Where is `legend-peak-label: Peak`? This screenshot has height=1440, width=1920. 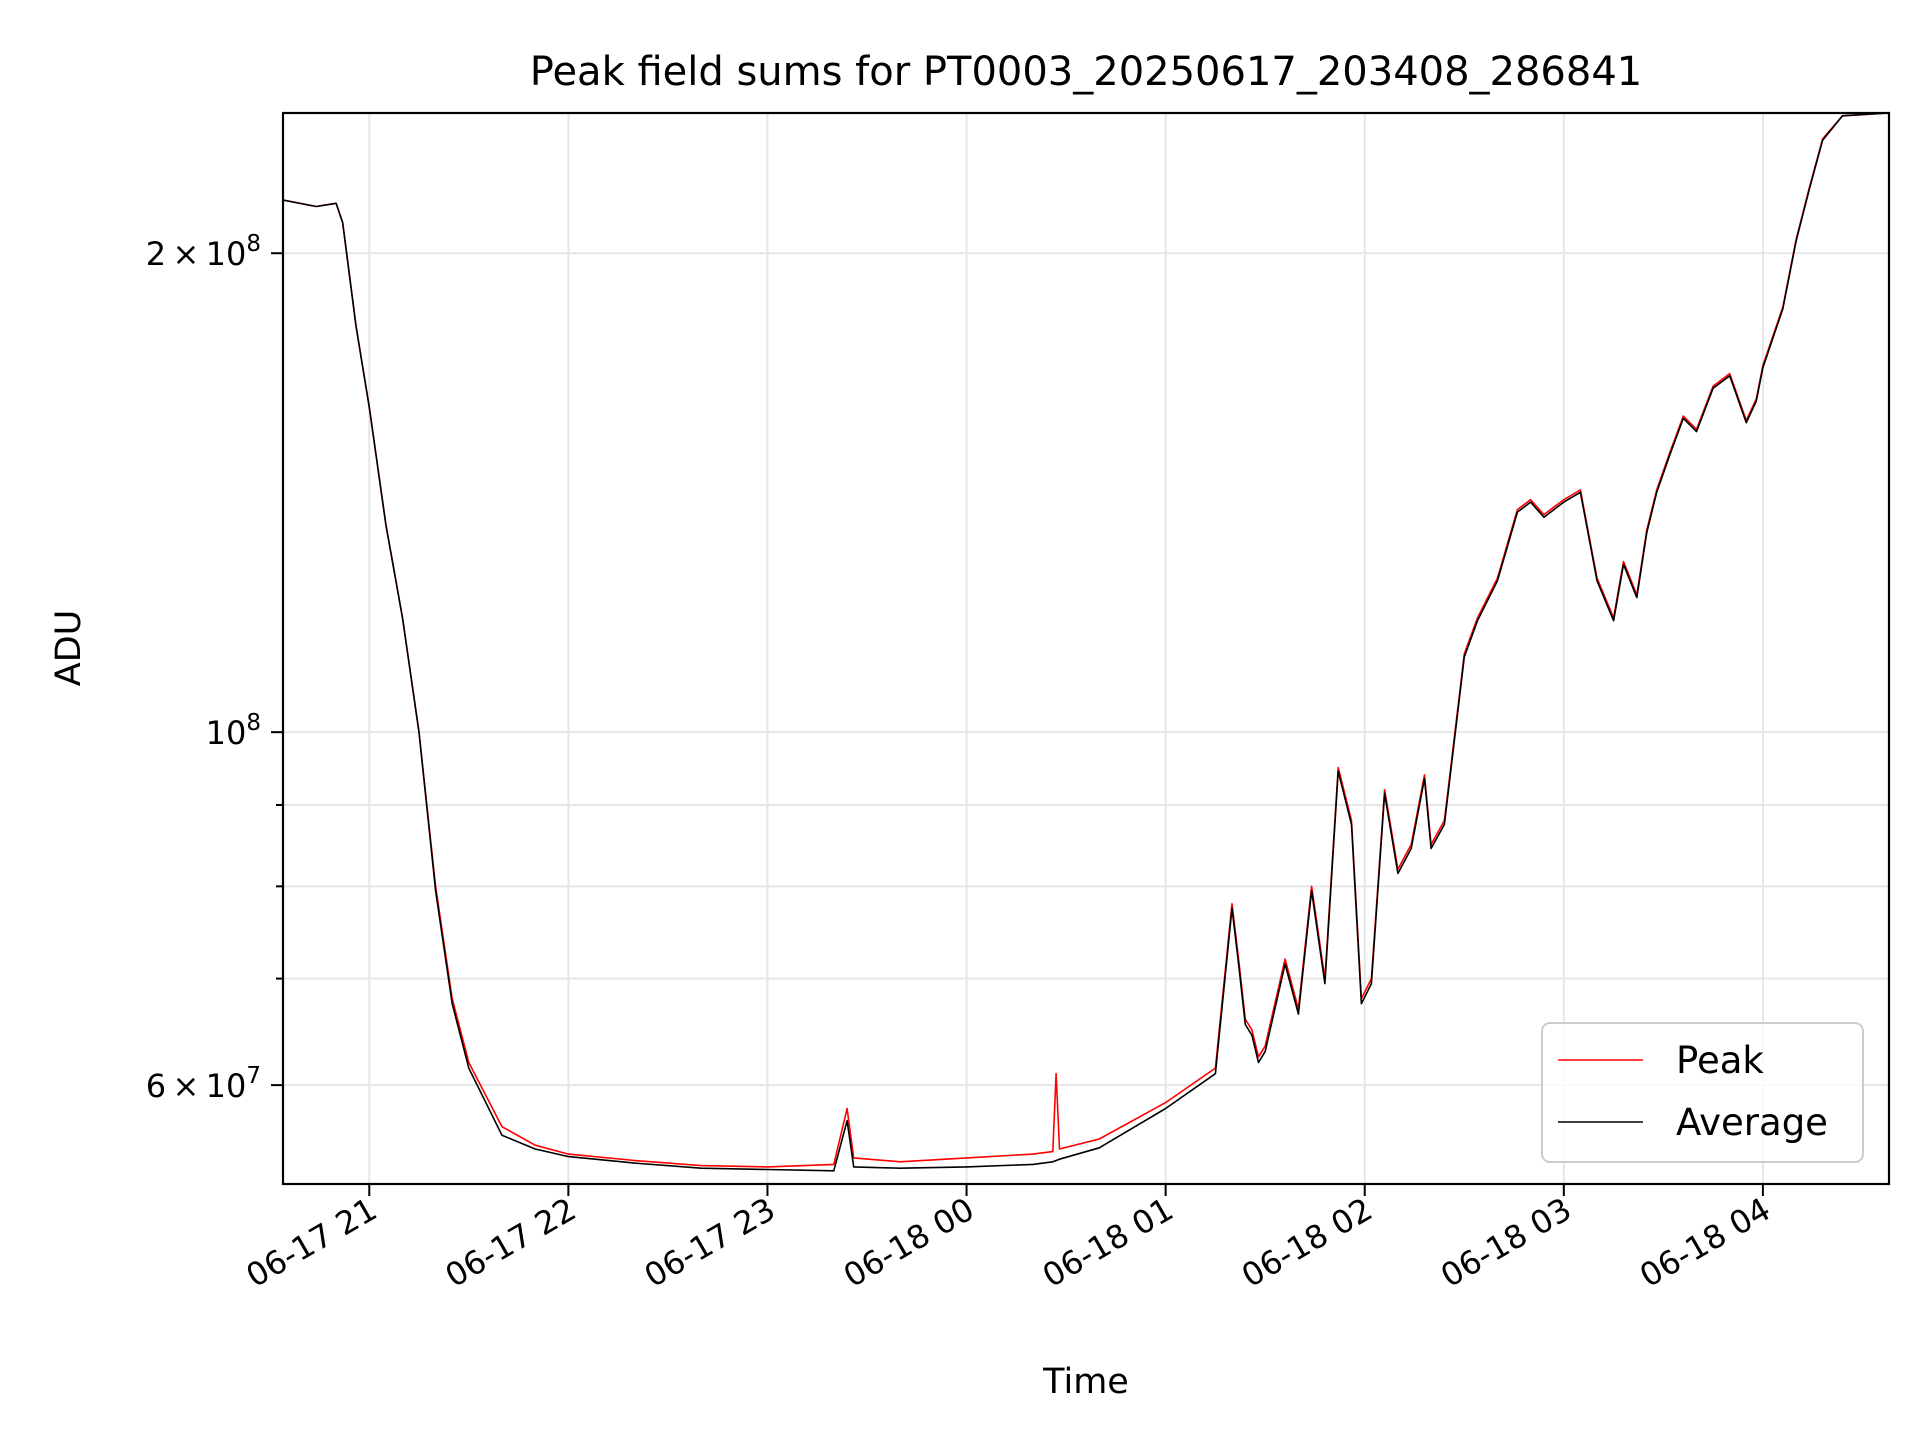
legend-peak-label: Peak is located at coordinates (1720, 1060).